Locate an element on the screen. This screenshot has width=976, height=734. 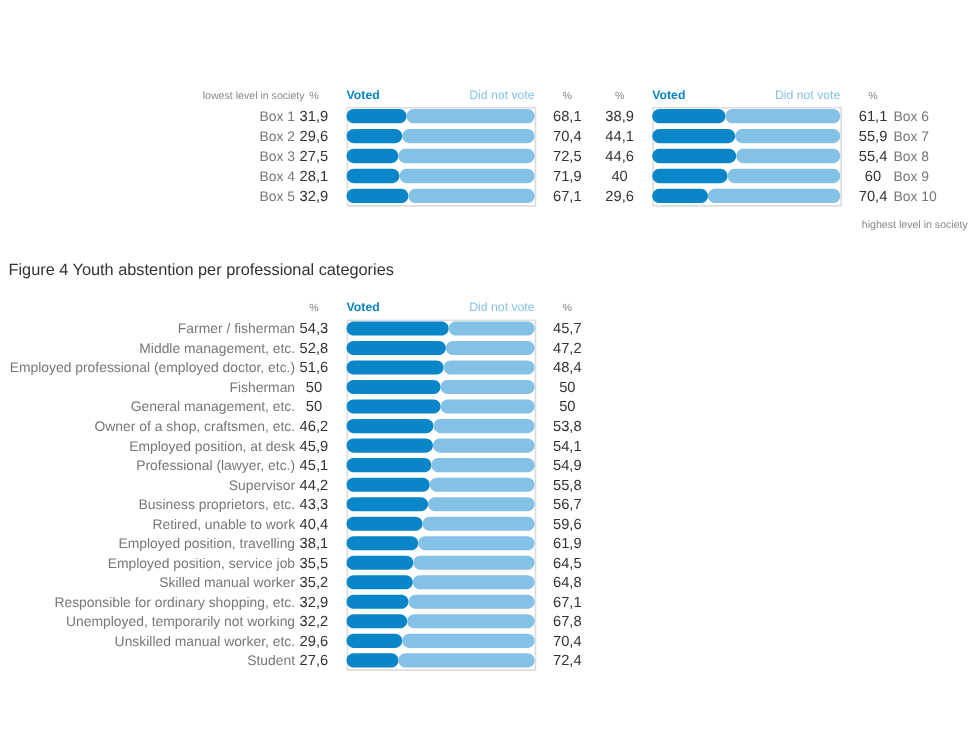
data-label: 45,7 is located at coordinates (567, 328).